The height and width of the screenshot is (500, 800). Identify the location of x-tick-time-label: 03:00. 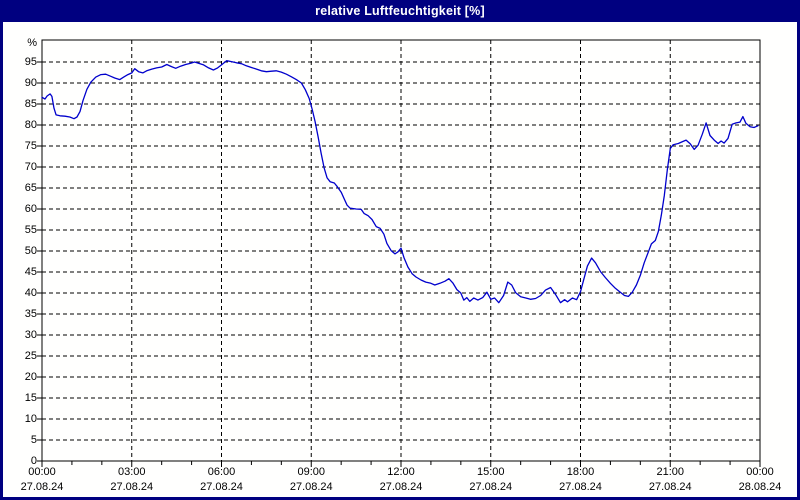
(131, 472).